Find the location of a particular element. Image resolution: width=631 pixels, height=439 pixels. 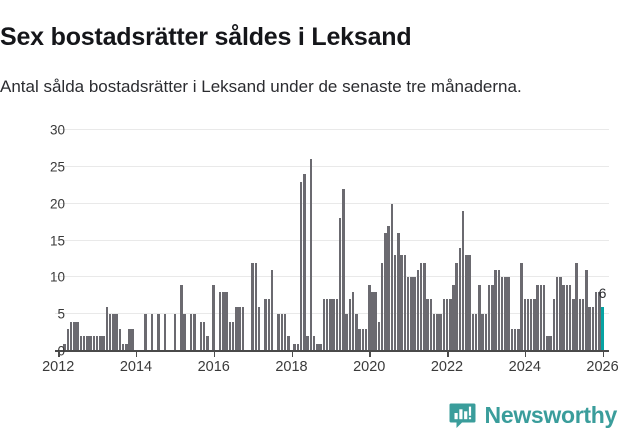

y-axis-tick-label: 15 is located at coordinates (57, 240).